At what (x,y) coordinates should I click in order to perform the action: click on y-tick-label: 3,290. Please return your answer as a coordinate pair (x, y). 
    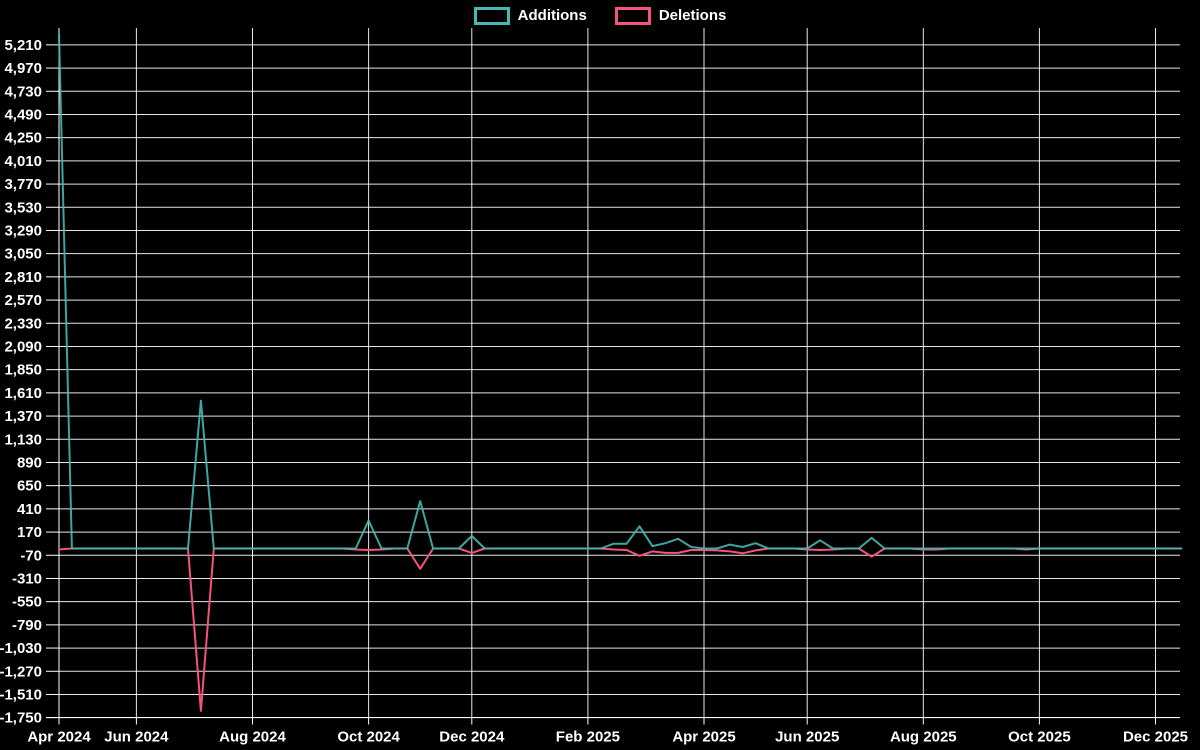
    Looking at the image, I should click on (23, 230).